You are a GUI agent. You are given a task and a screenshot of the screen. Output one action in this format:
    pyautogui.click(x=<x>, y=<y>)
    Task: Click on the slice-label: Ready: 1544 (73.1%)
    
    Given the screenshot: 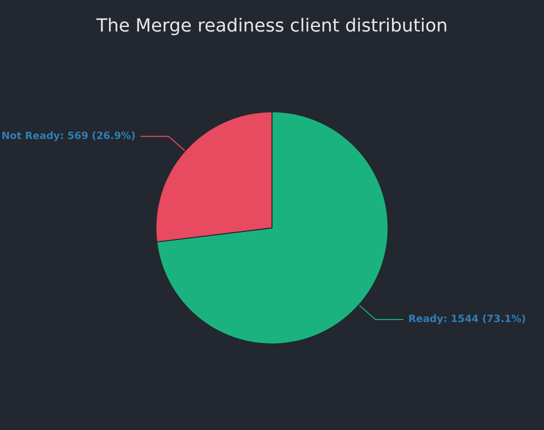 What is the action you would take?
    pyautogui.click(x=467, y=319)
    